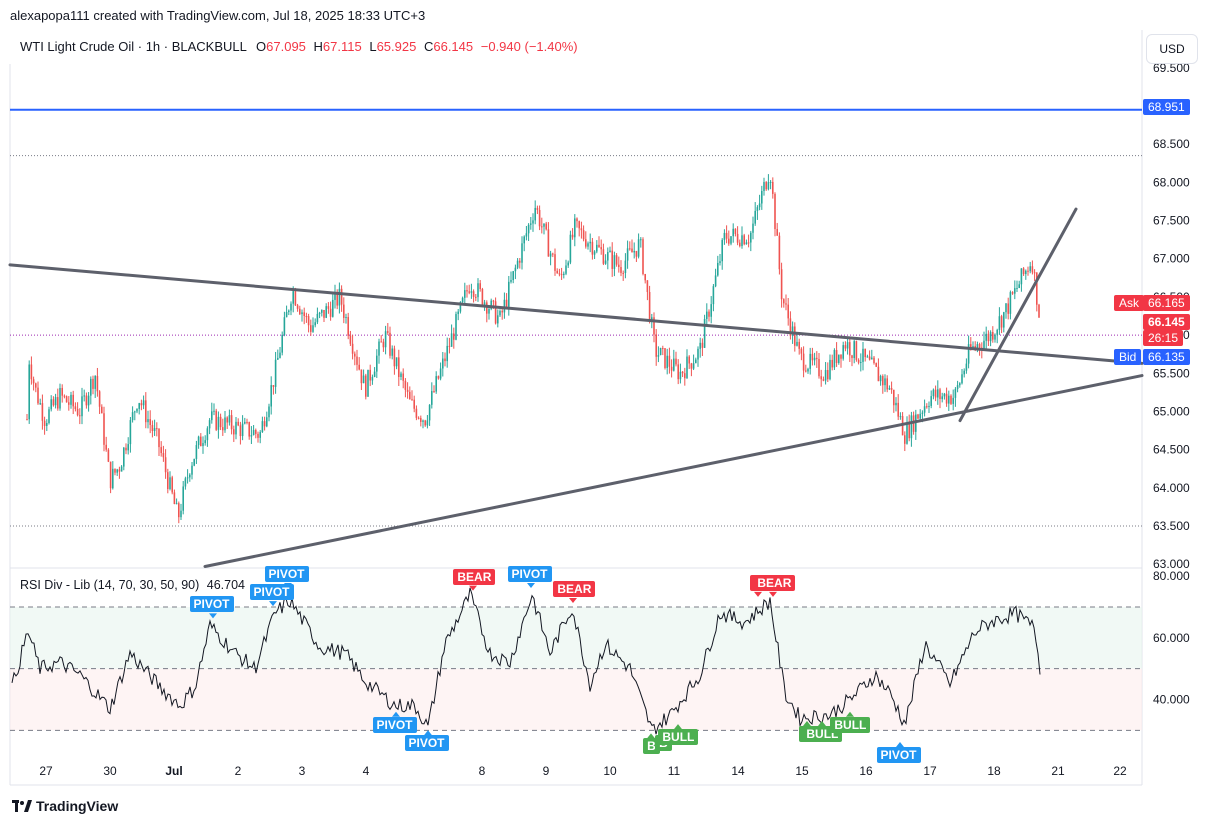 The image size is (1214, 826). I want to click on bull-signal-pointer, so click(822, 723).